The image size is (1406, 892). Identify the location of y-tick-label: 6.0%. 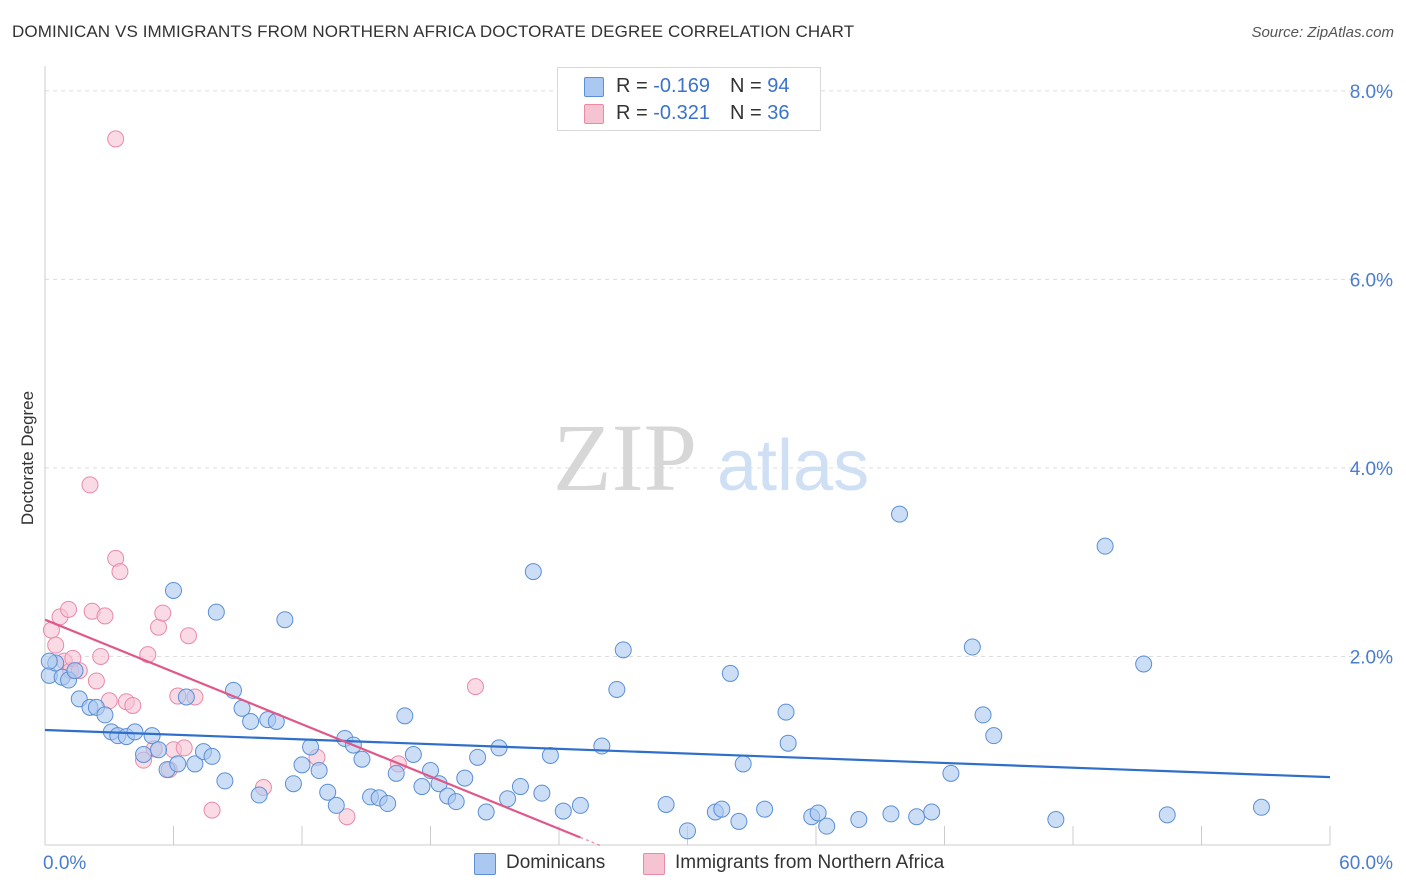
(1371, 280).